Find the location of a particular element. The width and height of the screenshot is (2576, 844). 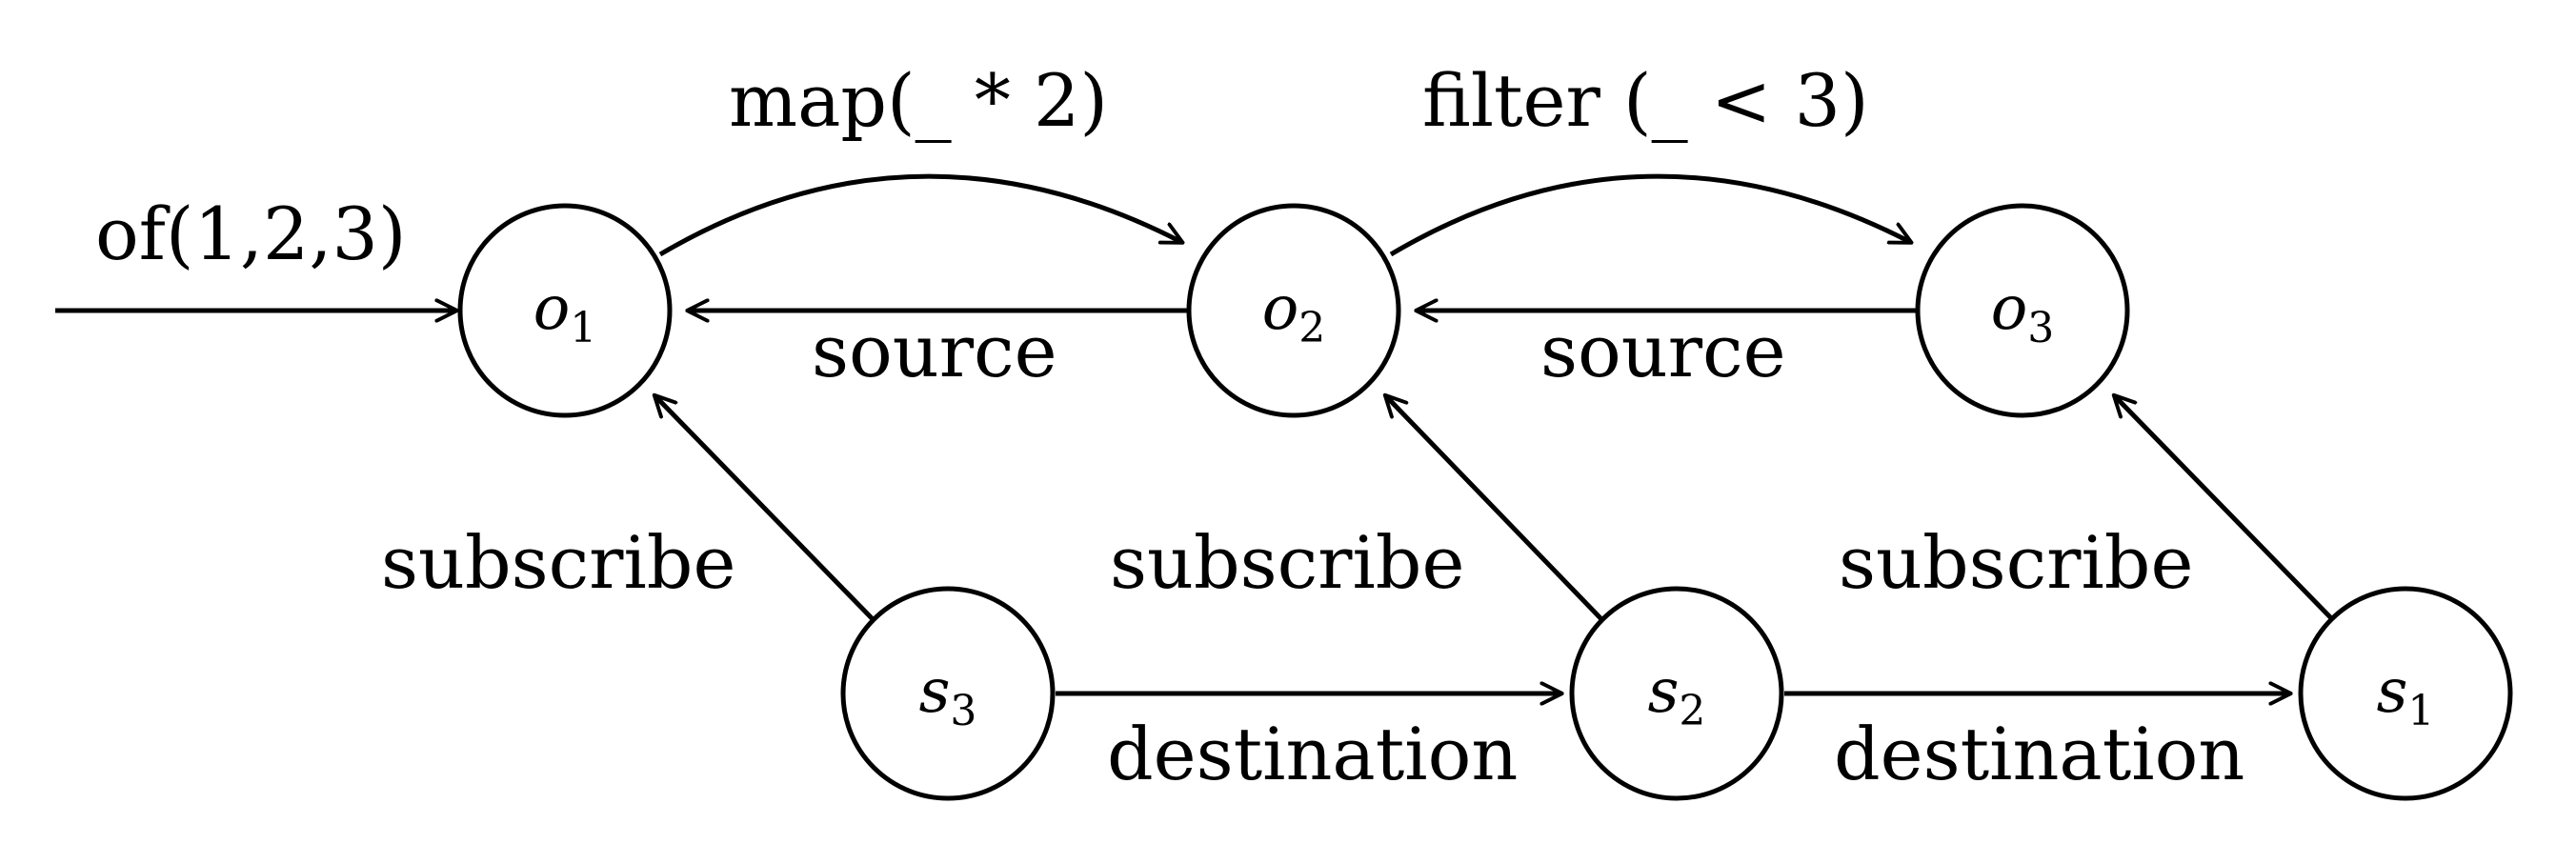

svg-text: o1 is located at coordinates (565, 312).